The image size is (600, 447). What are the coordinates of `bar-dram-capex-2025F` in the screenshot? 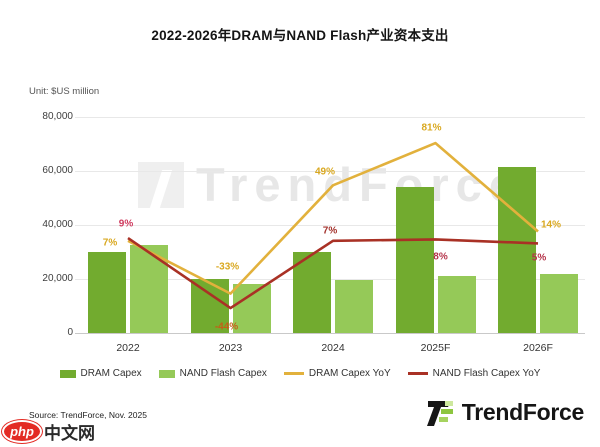 It's located at (414, 260).